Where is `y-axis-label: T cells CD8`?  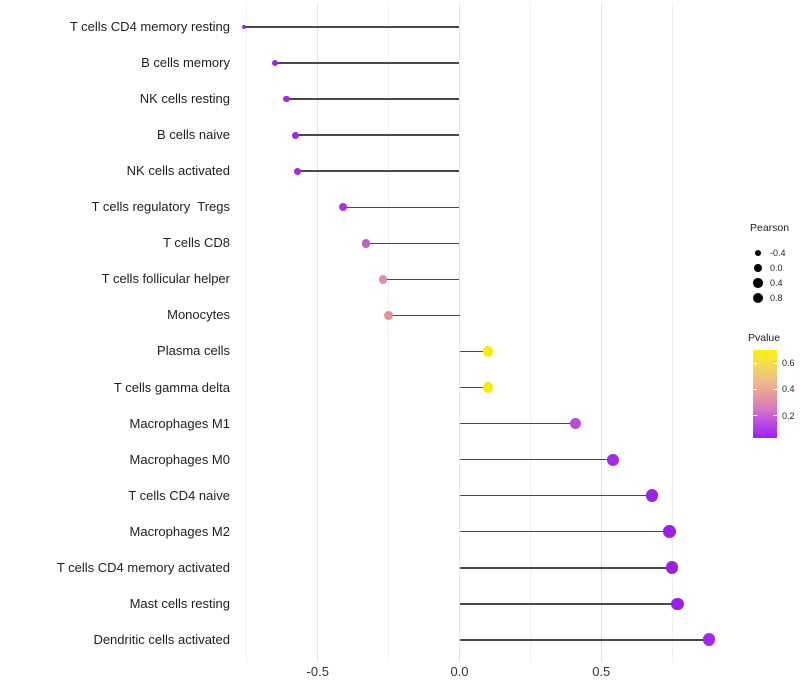
y-axis-label: T cells CD8 is located at coordinates (196, 243).